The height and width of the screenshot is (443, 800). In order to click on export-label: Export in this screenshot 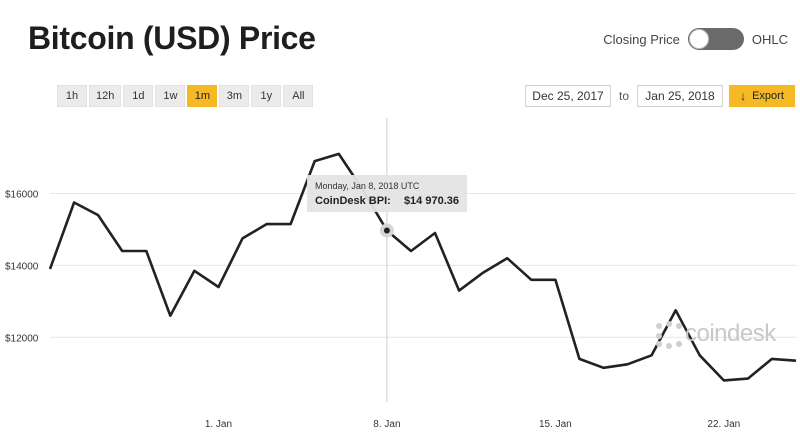, I will do `click(768, 96)`.